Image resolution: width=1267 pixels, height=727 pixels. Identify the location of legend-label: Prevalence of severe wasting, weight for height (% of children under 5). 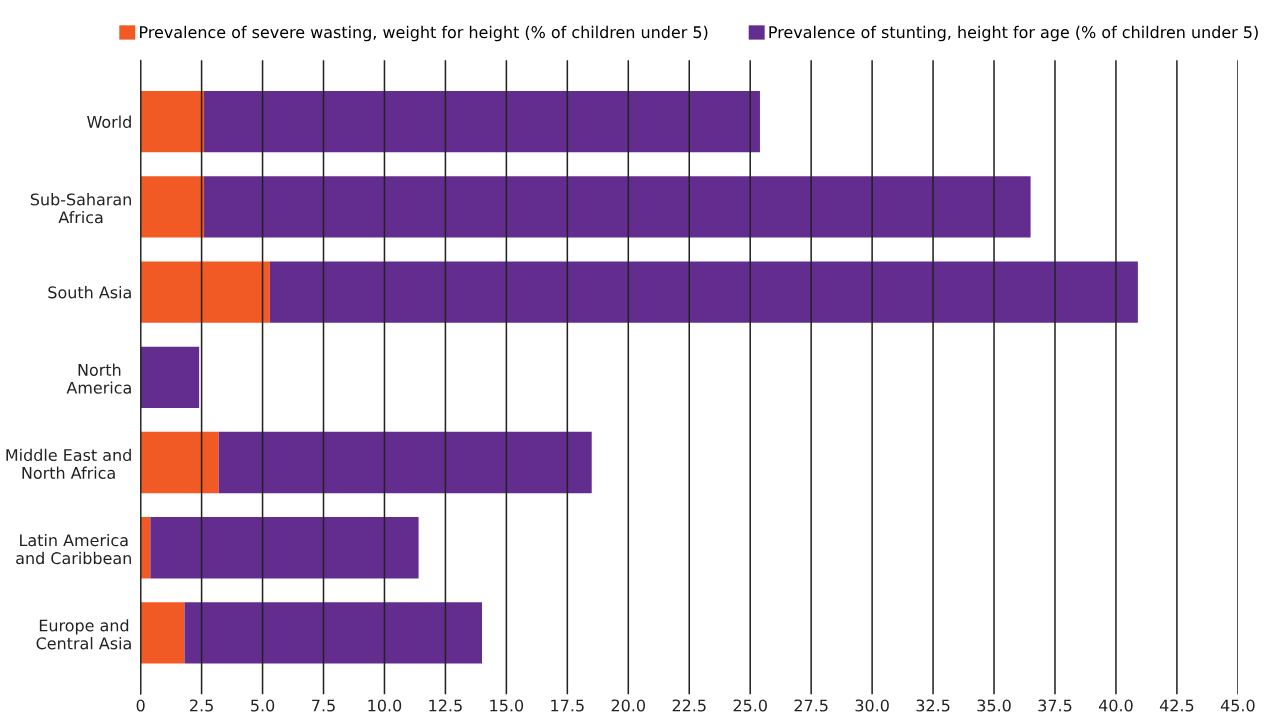
(424, 33).